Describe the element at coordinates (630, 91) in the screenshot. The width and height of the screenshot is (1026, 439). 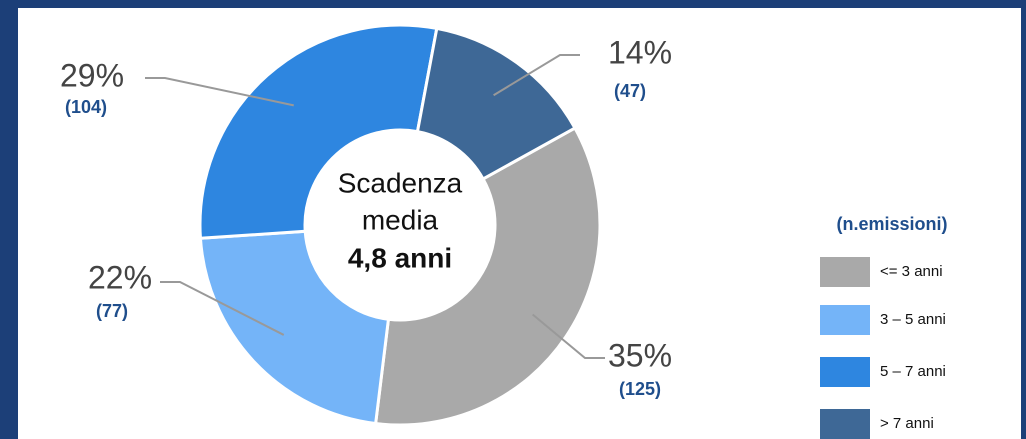
I see `count-label: (47)` at that location.